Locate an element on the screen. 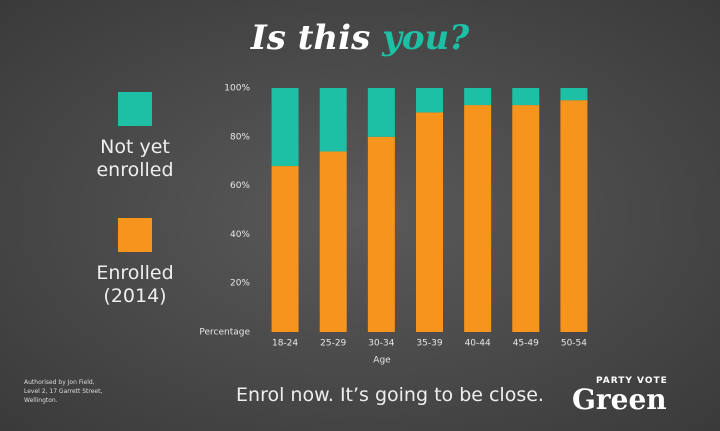 The width and height of the screenshot is (720, 431). x-tick-label: 45-49 is located at coordinates (526, 344).